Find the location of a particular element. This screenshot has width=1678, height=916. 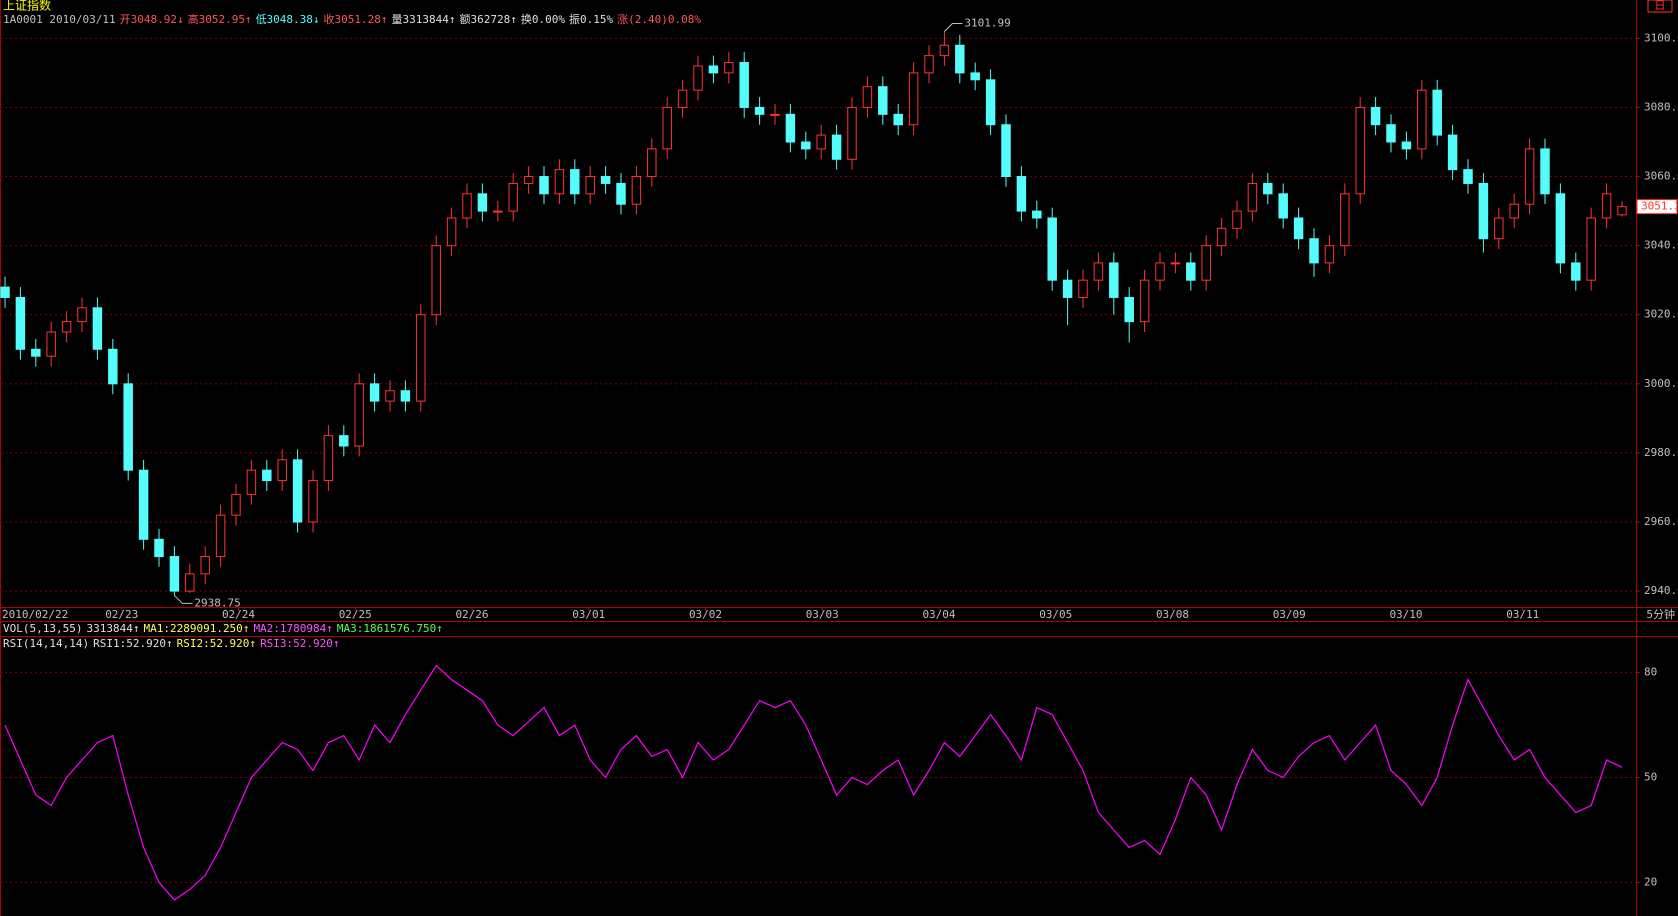

header-item: VOL(5,13,55) is located at coordinates (42, 628).